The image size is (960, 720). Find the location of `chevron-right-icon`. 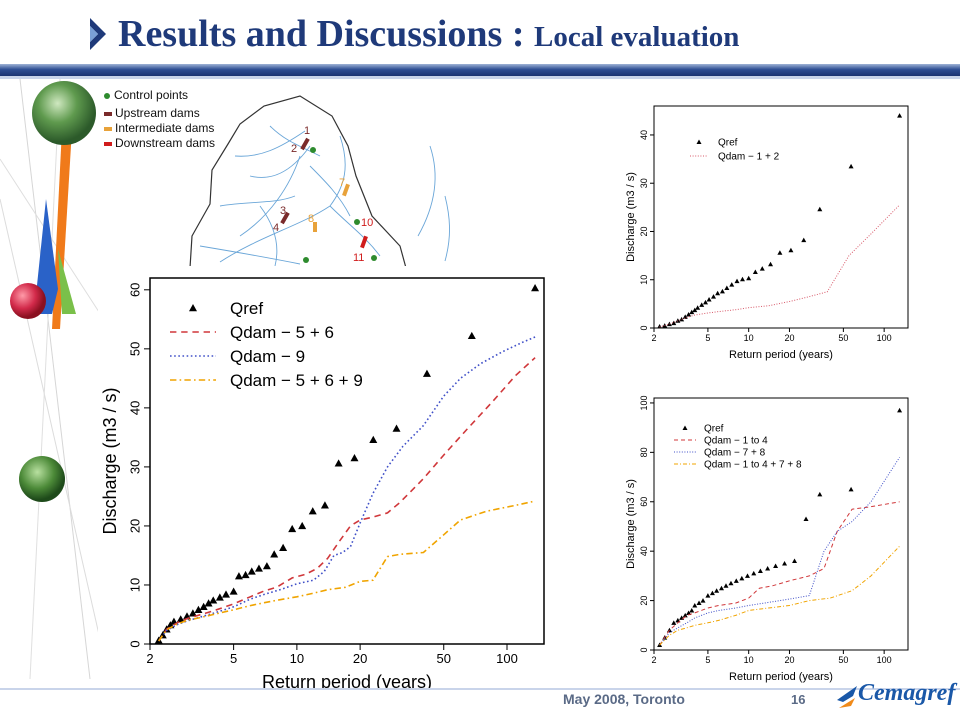

chevron-right-icon is located at coordinates (98, 34).